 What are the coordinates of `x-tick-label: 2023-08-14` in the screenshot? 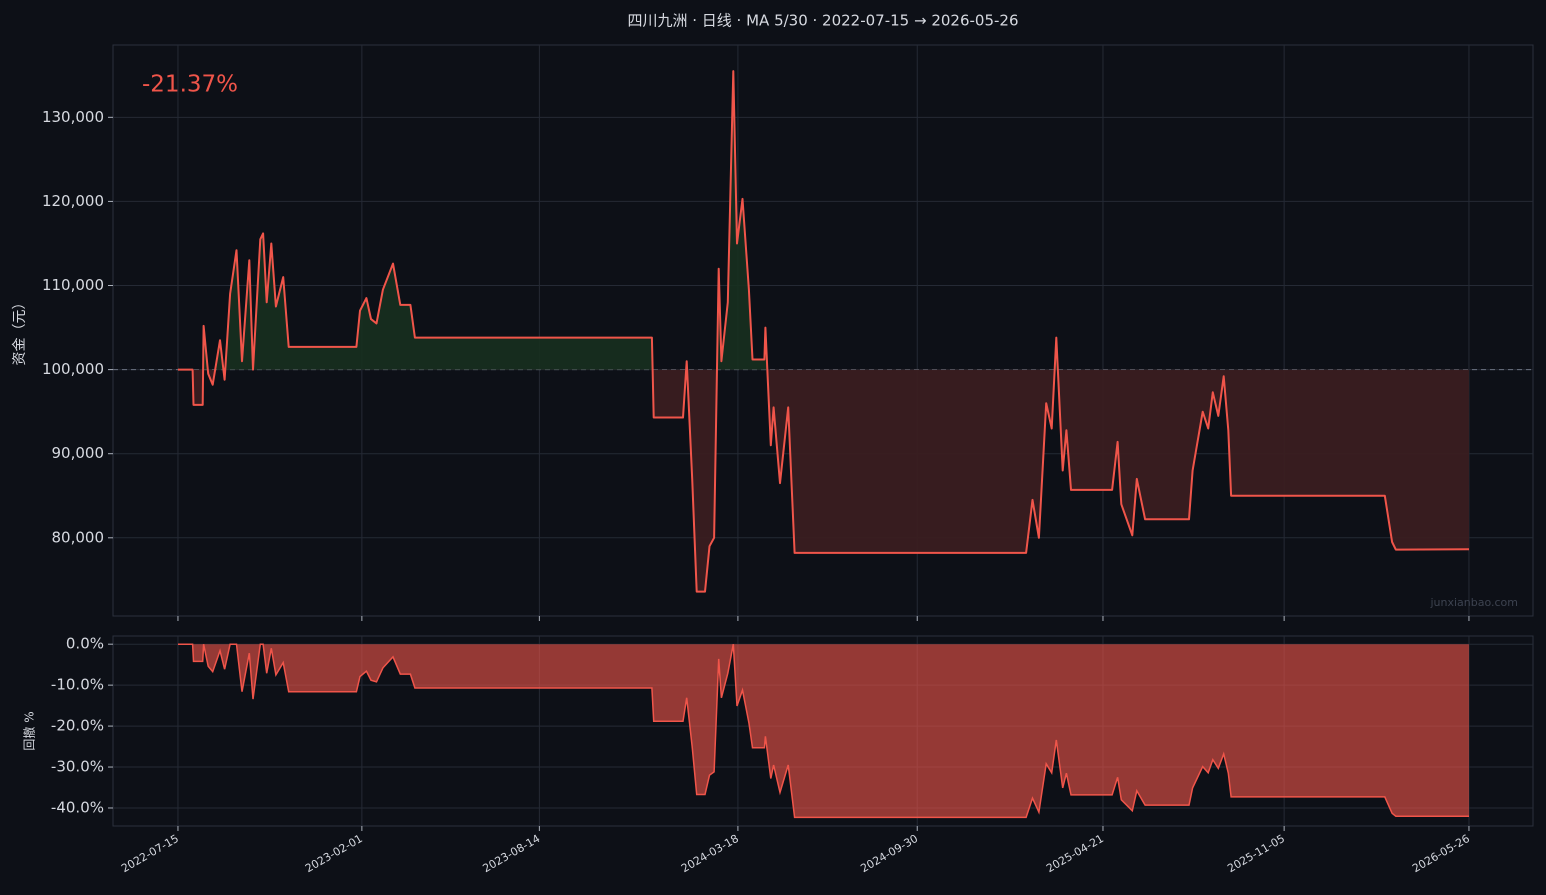 It's located at (511, 853).